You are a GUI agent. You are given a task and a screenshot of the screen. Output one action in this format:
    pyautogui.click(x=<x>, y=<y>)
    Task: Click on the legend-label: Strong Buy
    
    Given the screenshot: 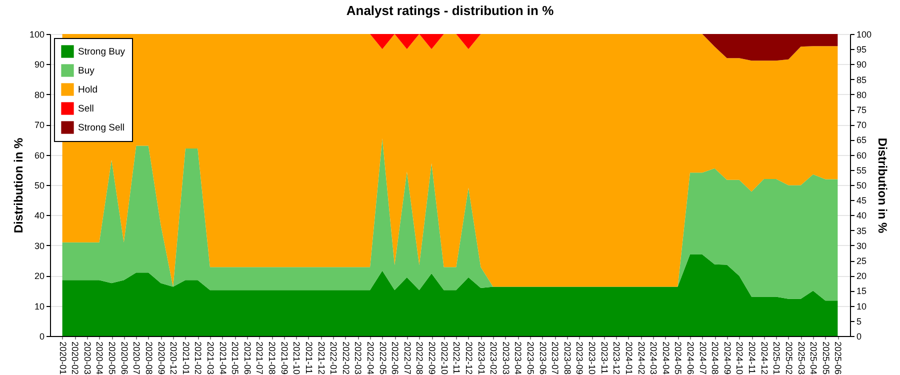 What is the action you would take?
    pyautogui.click(x=102, y=52)
    